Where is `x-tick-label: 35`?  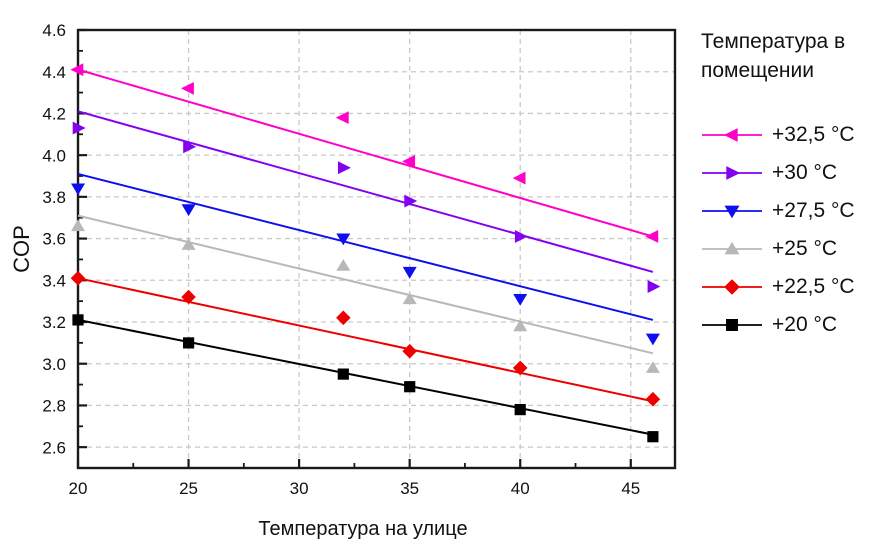 x-tick-label: 35 is located at coordinates (409, 488).